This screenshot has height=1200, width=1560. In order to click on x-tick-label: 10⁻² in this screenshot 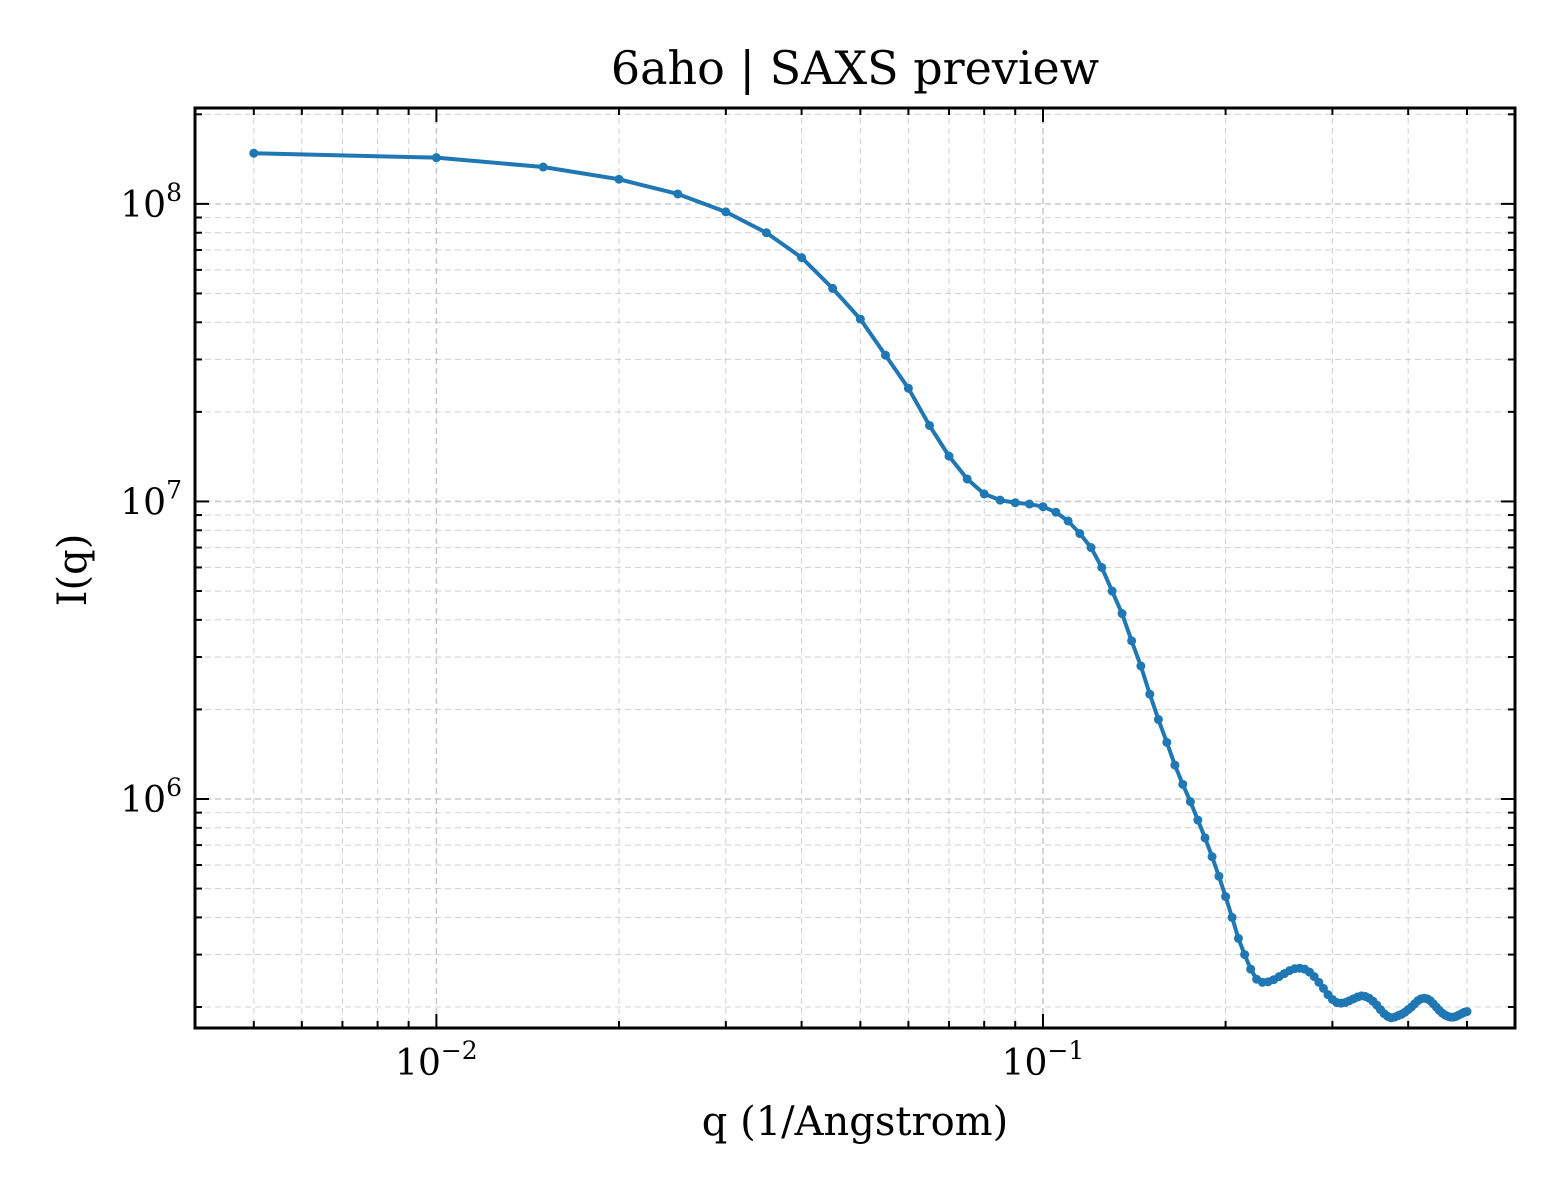, I will do `click(436, 1060)`.